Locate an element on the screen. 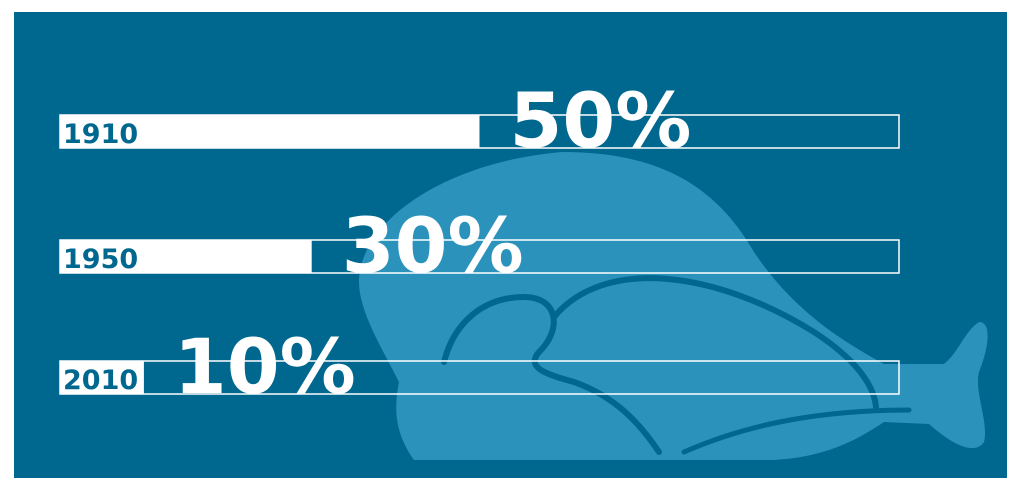  category-label: 1950 is located at coordinates (100, 259).